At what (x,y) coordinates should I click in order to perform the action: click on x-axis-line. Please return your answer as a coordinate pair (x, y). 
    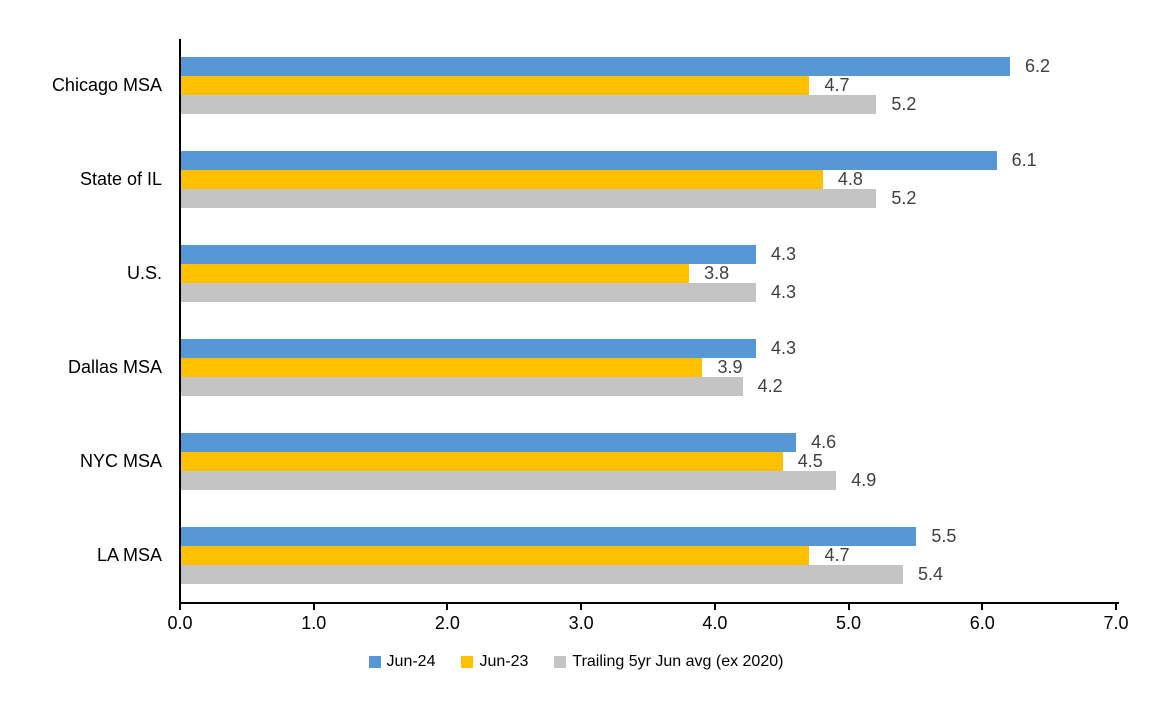
    Looking at the image, I should click on (649, 603).